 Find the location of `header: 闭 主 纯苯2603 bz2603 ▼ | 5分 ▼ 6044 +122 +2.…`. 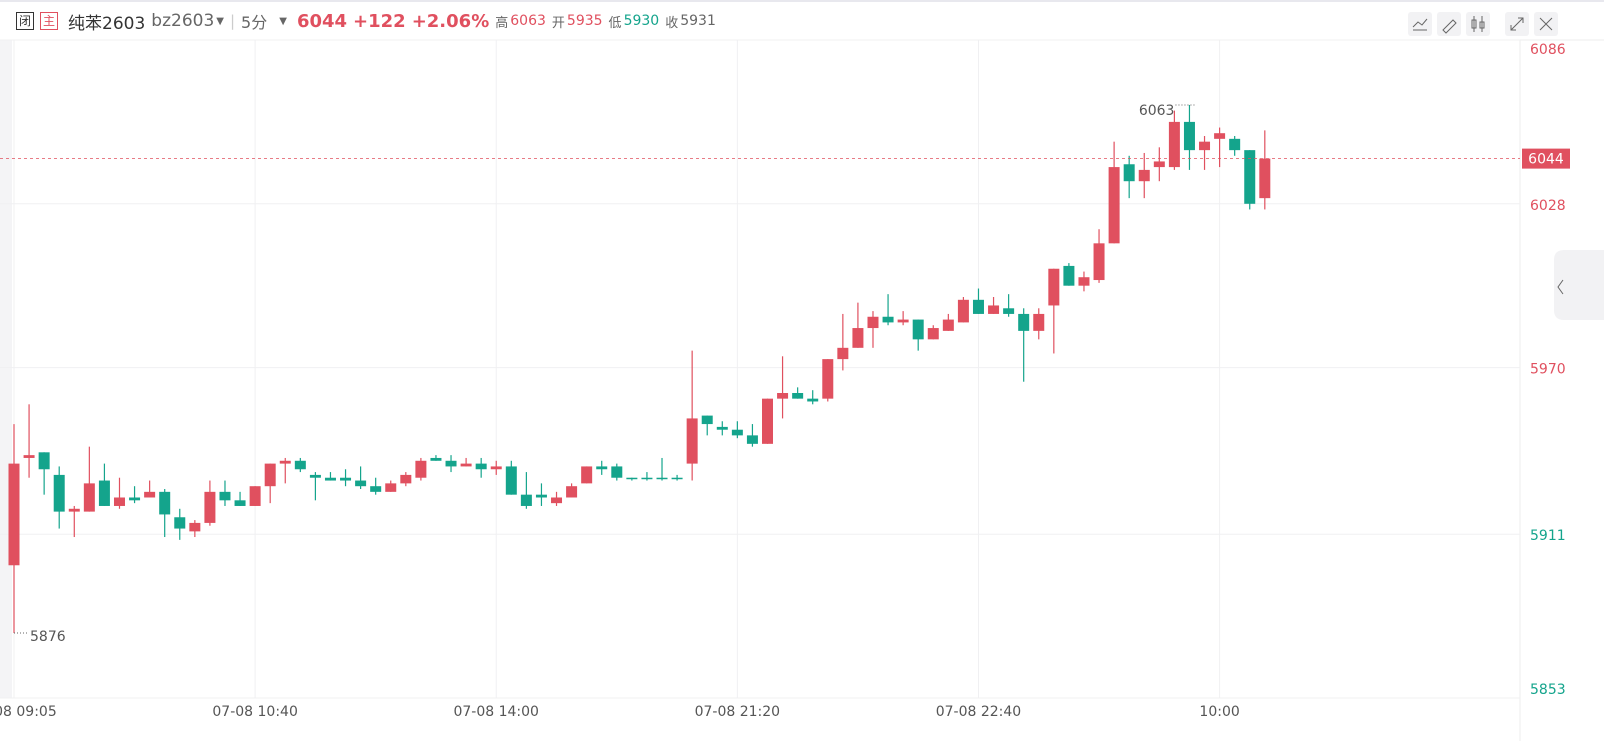

header: 闭 主 纯苯2603 bz2603 ▼ | 5分 ▼ 6044 +122 +2.… is located at coordinates (802, 20).